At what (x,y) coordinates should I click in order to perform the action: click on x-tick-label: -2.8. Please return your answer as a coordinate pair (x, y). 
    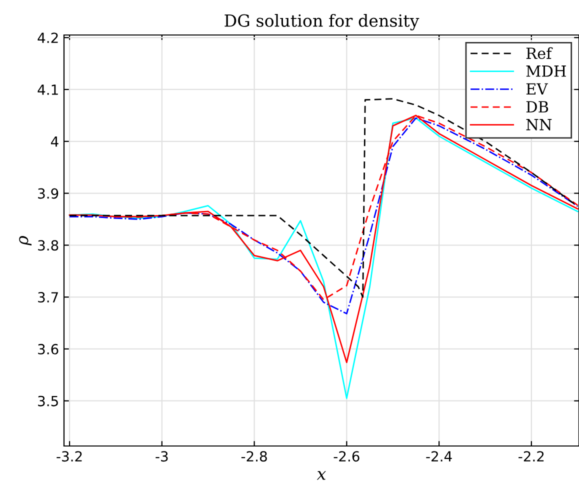
    Looking at the image, I should click on (254, 456).